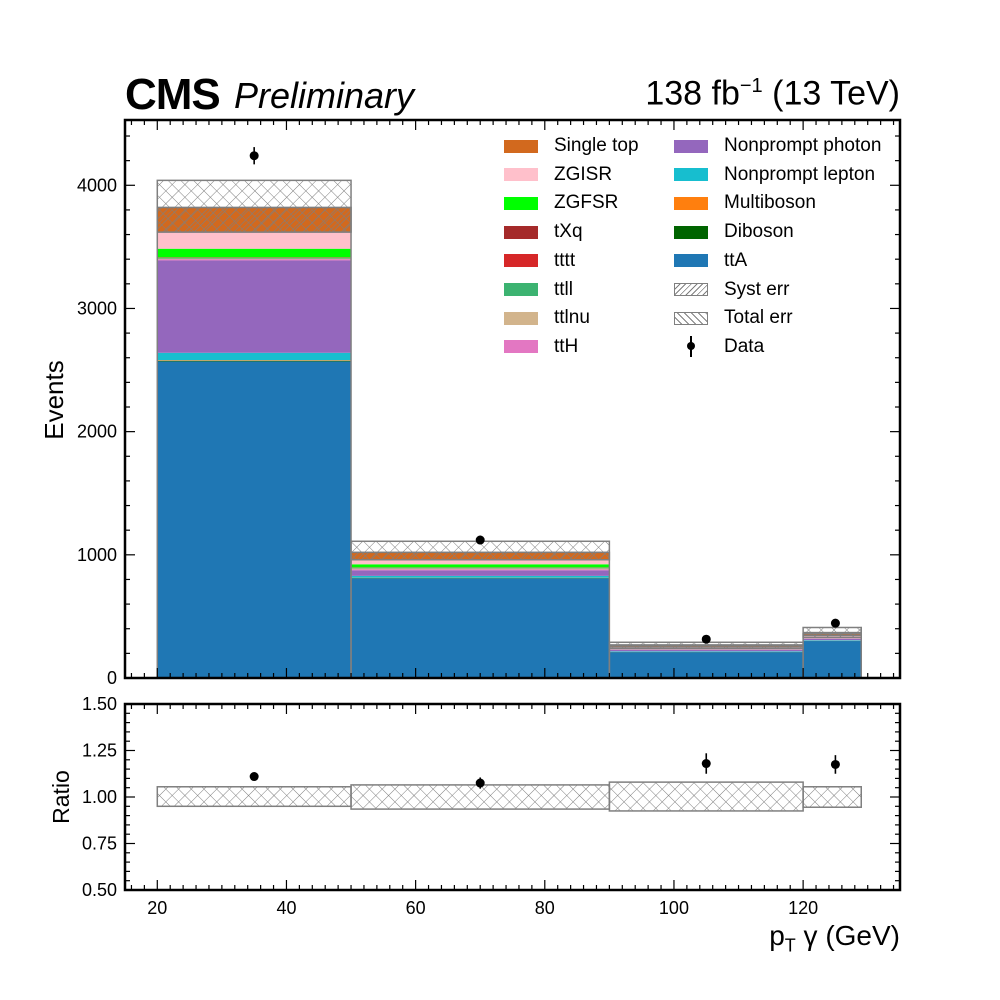 The image size is (1000, 1000). What do you see at coordinates (847, 935) in the screenshot?
I see `x-axis-label-rest: γ (GeV)` at bounding box center [847, 935].